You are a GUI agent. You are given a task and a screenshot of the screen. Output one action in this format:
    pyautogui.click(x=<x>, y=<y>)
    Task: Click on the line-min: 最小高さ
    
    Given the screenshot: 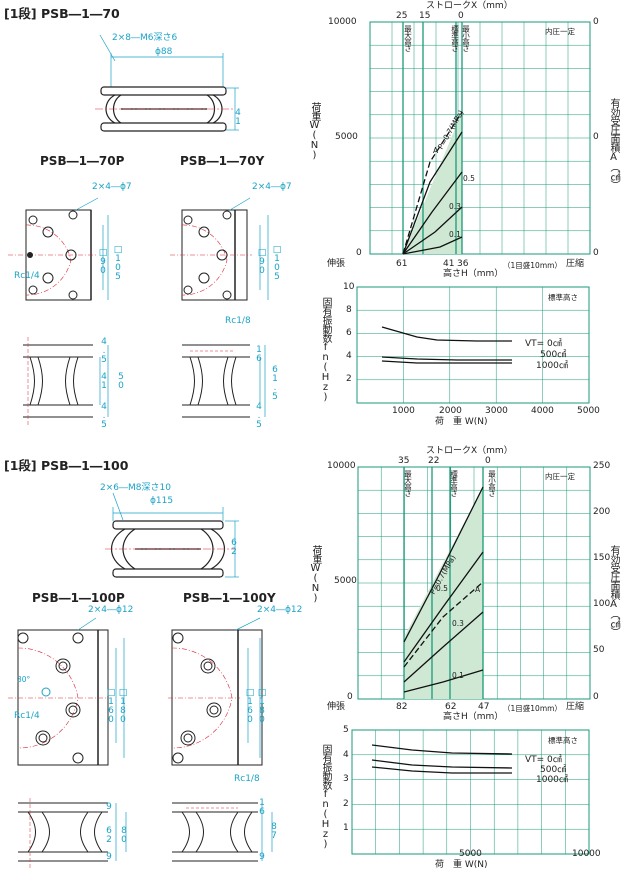 What is the action you would take?
    pyautogui.click(x=466, y=38)
    